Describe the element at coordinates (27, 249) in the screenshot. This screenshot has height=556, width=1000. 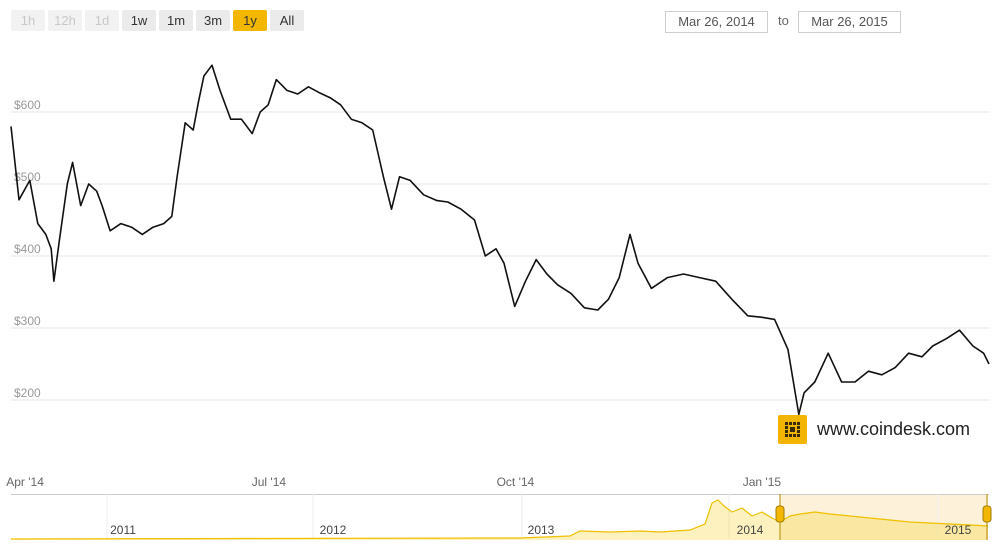
I see `y-tick-label: $400` at that location.